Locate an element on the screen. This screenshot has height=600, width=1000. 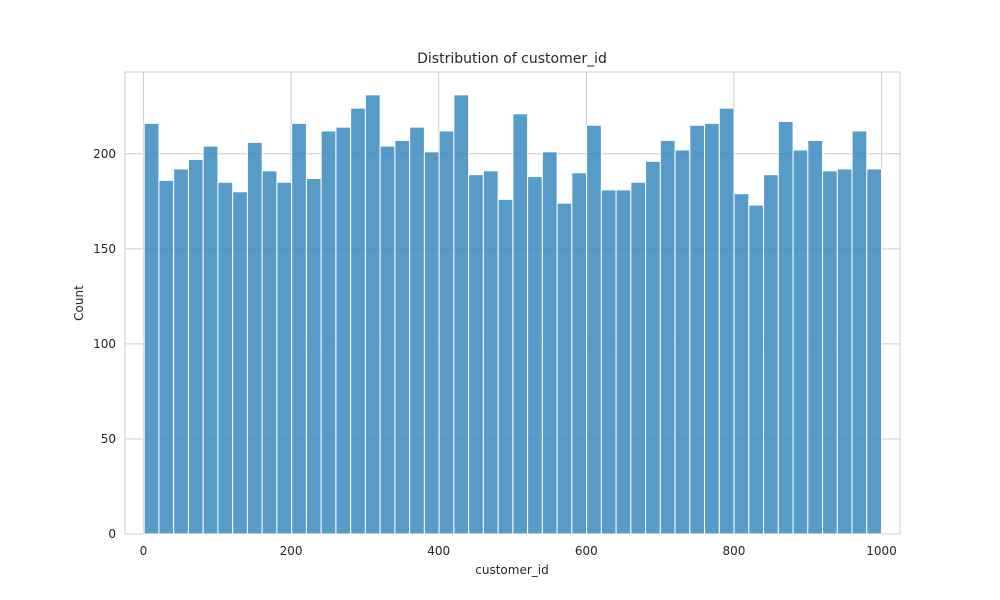
x-tick-label: 1000 is located at coordinates (881, 551).